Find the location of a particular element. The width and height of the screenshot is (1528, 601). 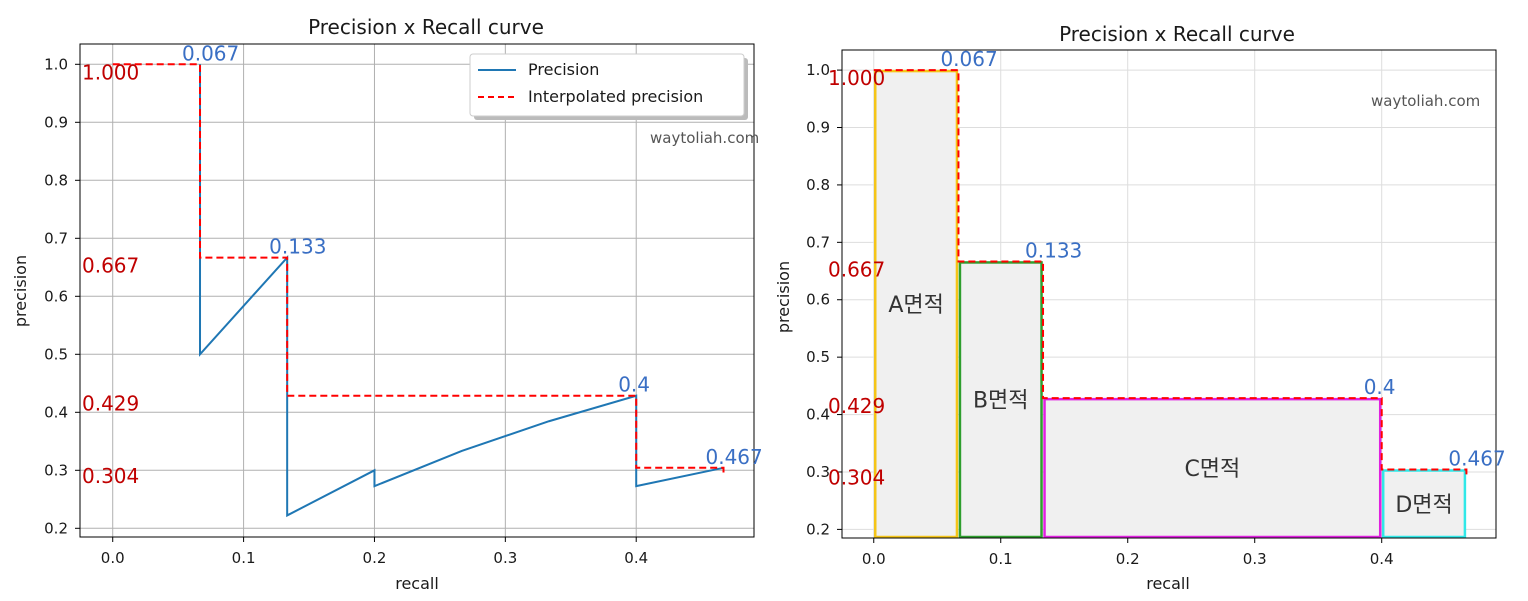

region-c is located at coordinates (1212, 468).